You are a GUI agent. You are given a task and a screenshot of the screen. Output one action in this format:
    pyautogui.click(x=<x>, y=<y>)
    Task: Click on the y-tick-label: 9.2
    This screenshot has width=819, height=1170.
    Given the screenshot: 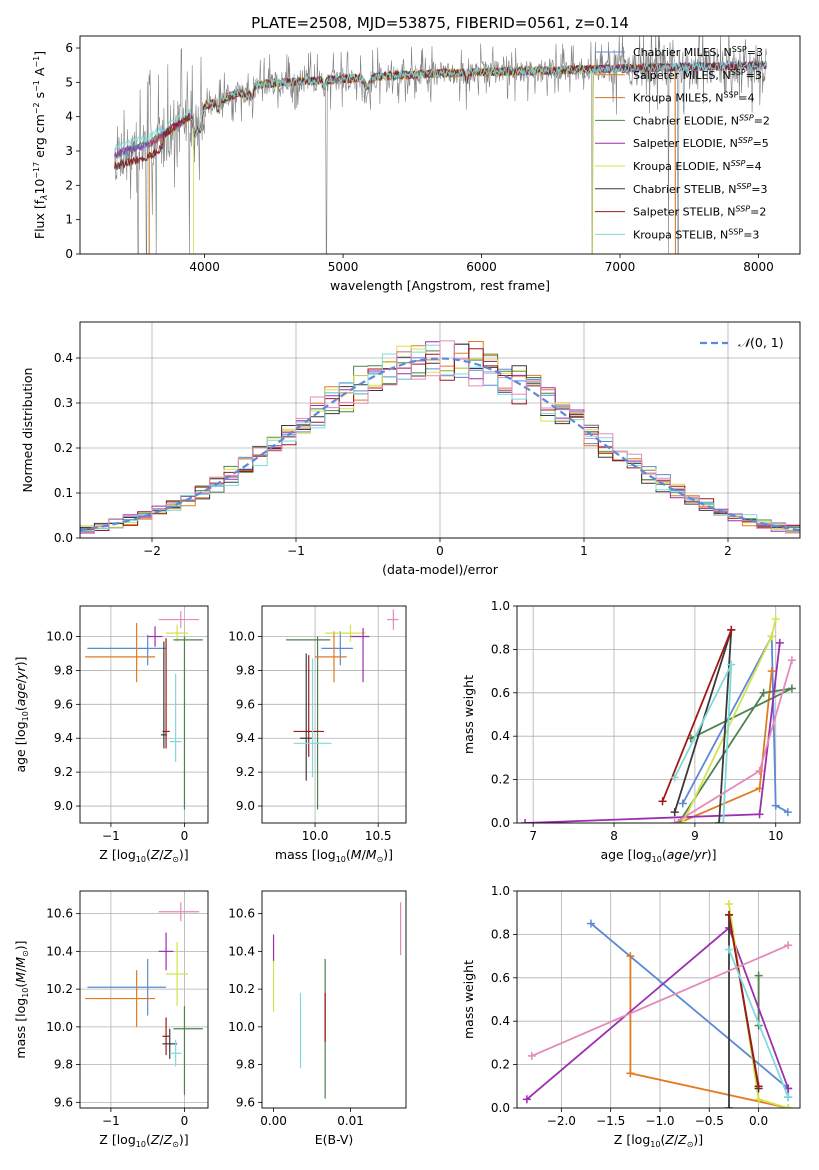 What is the action you would take?
    pyautogui.click(x=63, y=772)
    